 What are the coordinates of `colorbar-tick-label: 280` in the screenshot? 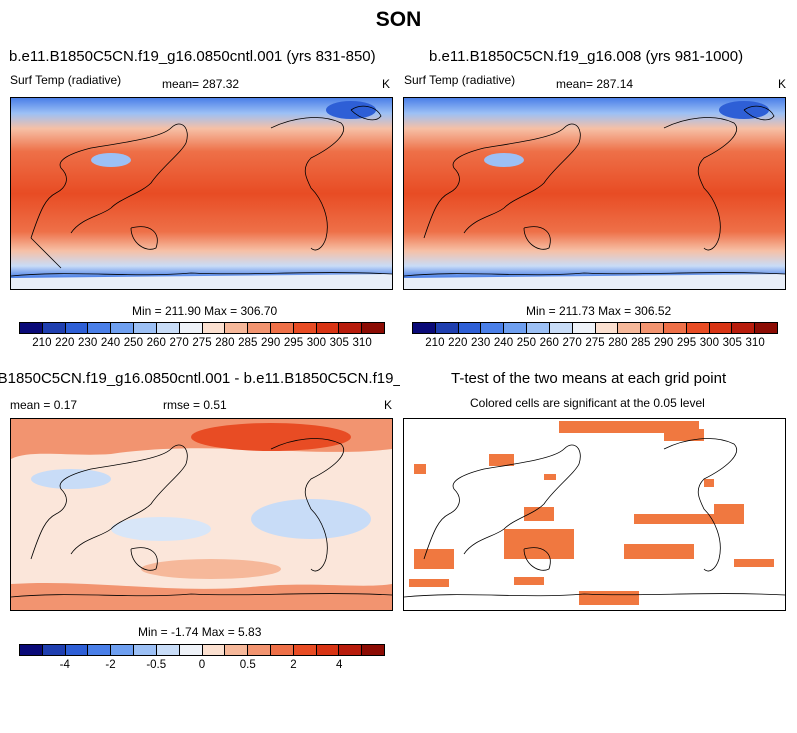 It's located at (618, 343).